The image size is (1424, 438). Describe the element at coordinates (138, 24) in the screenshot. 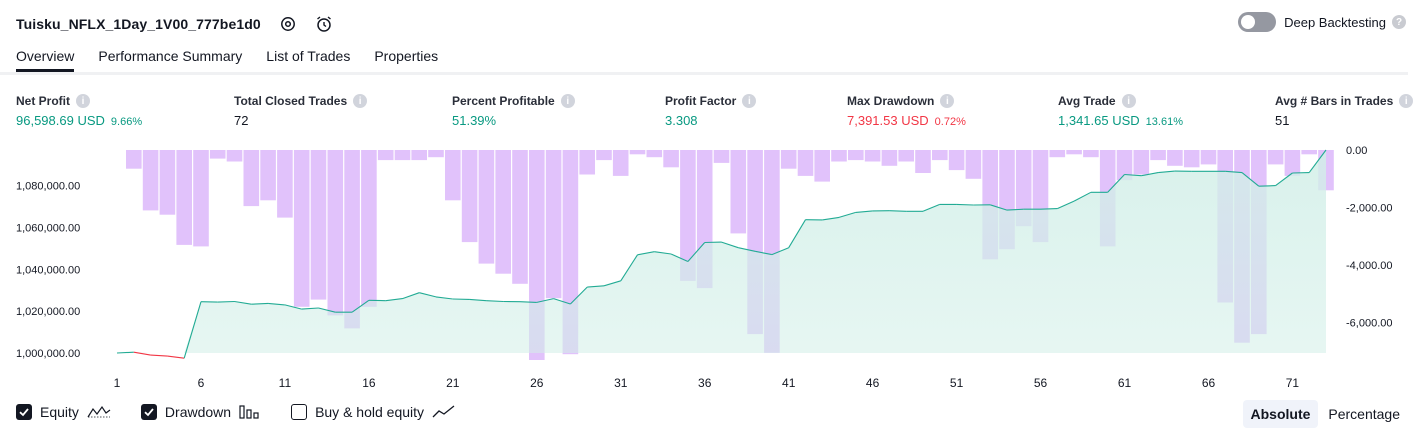

I see `strategy-title: Tuisku_NFLX_1Day_1V00_777be1d0` at that location.